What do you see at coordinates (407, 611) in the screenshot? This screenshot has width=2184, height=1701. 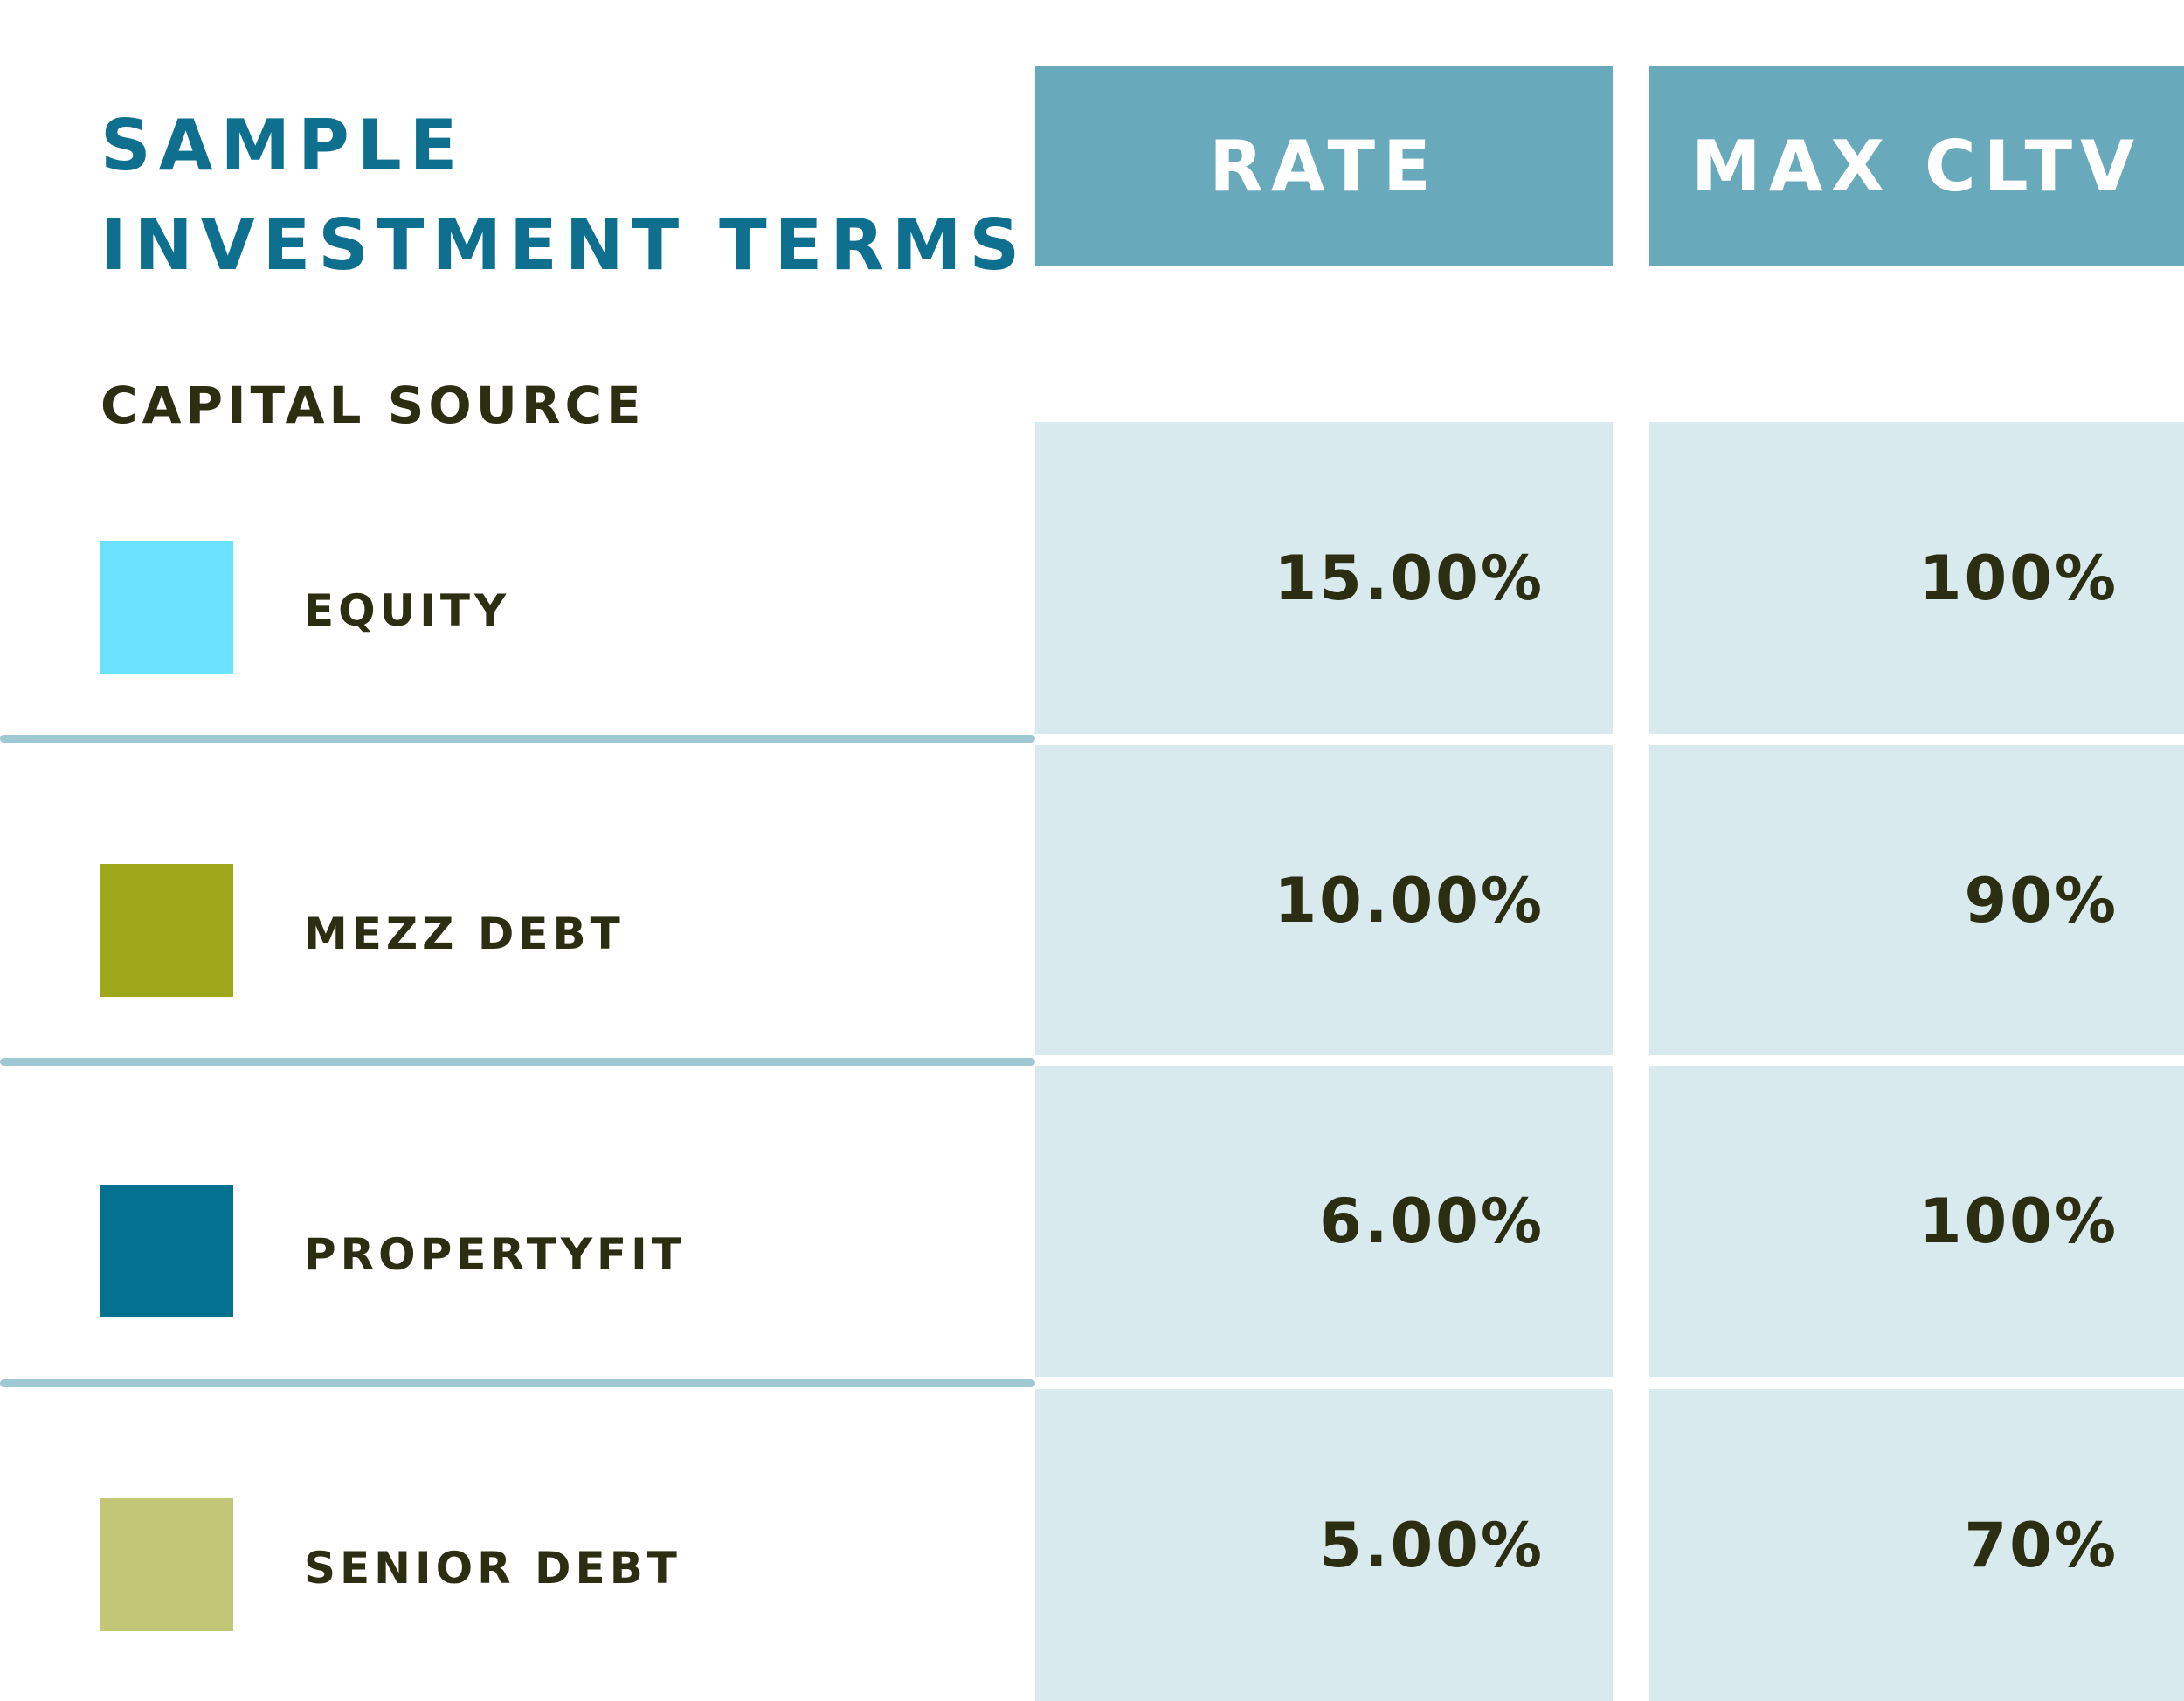 I see `row-source-name: EQUITY` at bounding box center [407, 611].